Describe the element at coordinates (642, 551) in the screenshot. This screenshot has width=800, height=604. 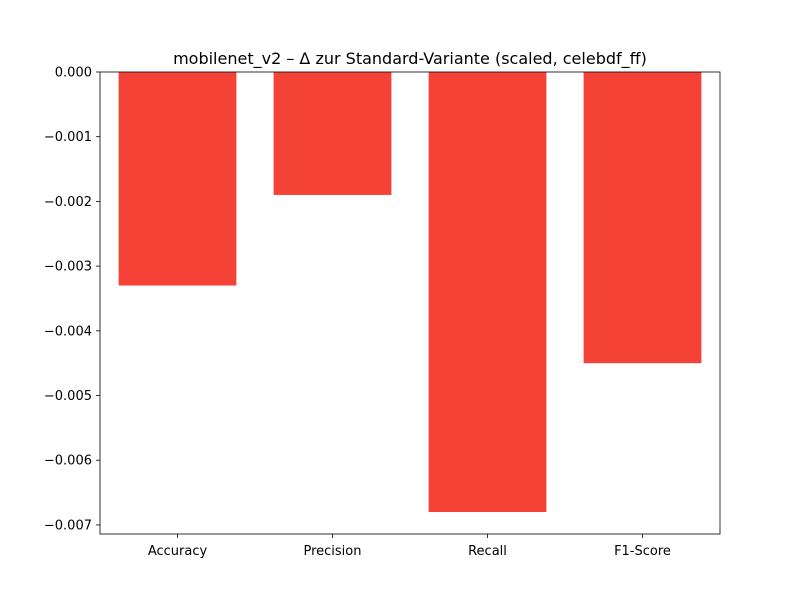
I see `x-tick-label: F1-Score` at that location.